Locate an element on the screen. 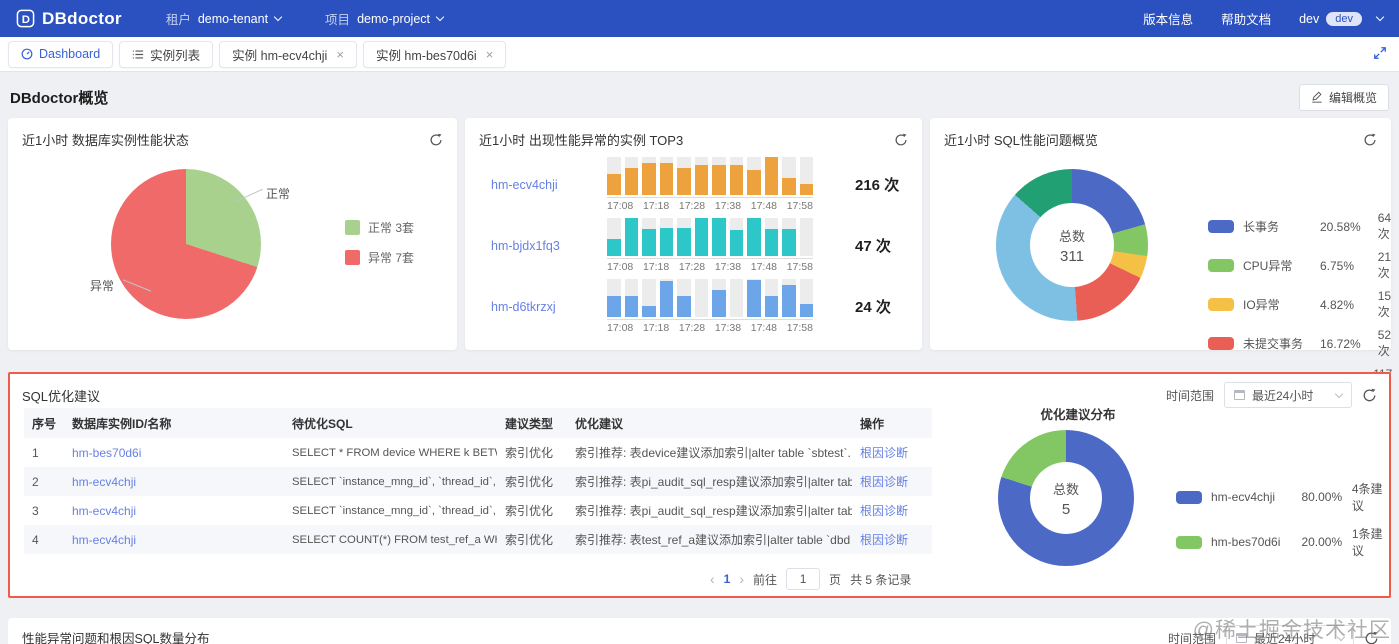 The width and height of the screenshot is (1399, 644). column-header: 序号 is located at coordinates (44, 423).